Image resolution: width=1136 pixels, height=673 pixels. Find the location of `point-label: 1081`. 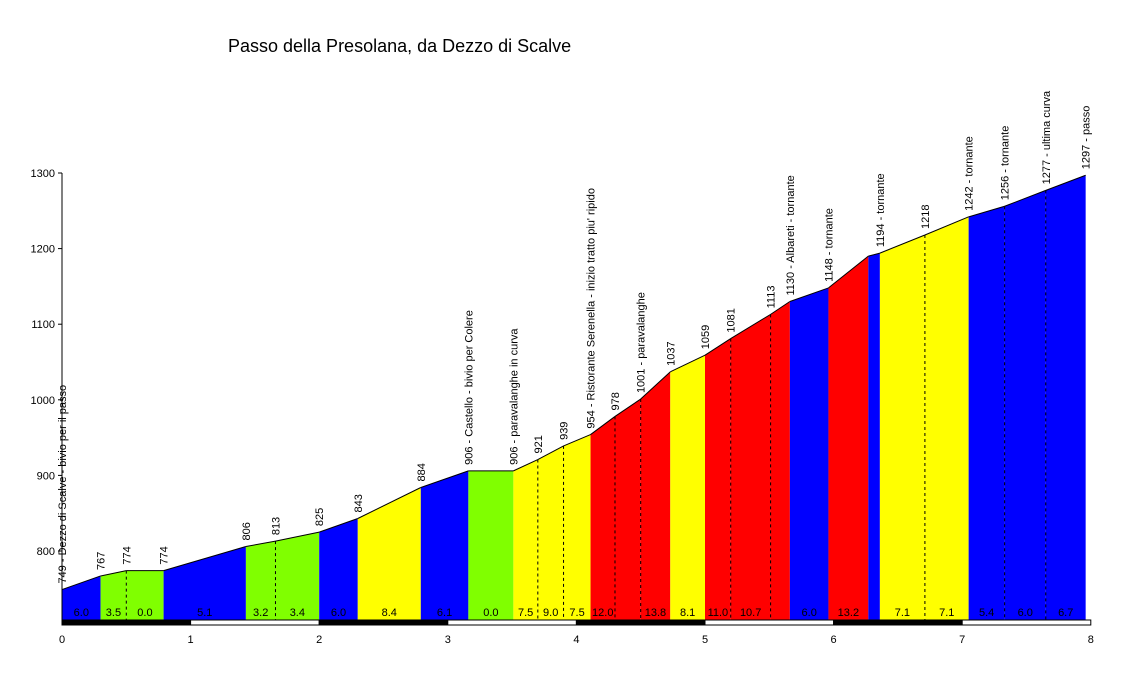

point-label: 1081 is located at coordinates (732, 320).